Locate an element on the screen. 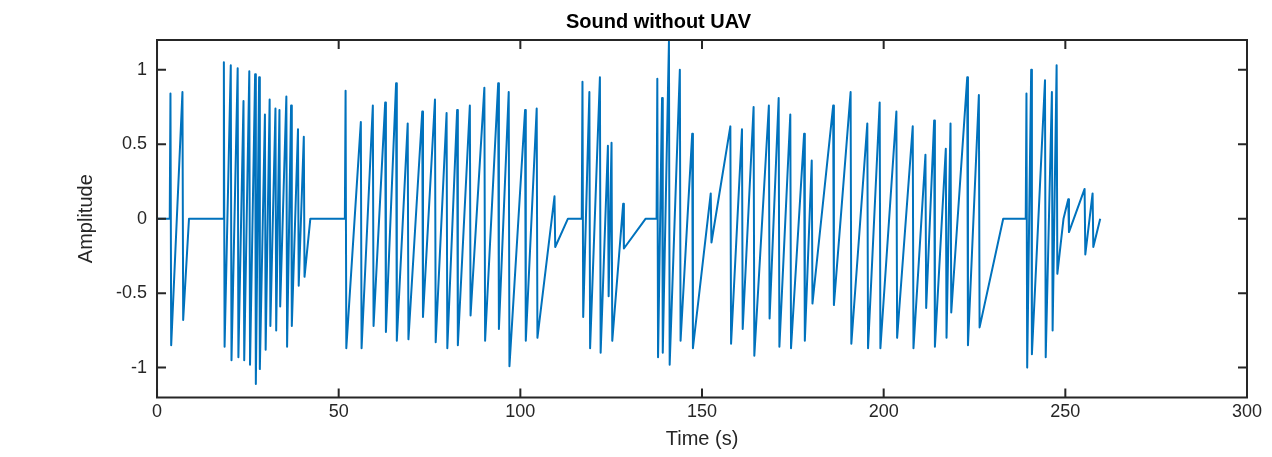 Image resolution: width=1272 pixels, height=457 pixels. x-tick-label: 250 is located at coordinates (1065, 411).